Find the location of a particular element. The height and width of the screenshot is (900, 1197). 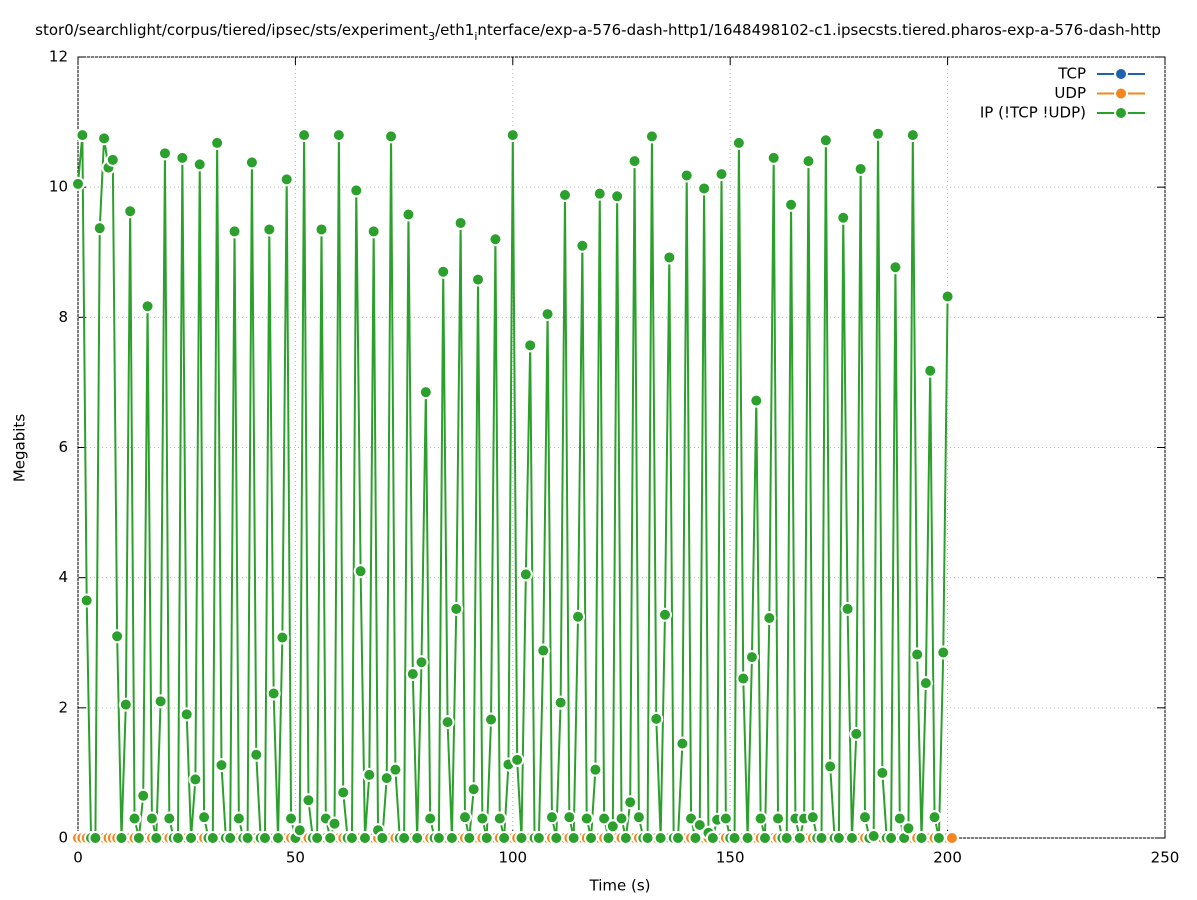

title-part: 3 is located at coordinates (431, 36).